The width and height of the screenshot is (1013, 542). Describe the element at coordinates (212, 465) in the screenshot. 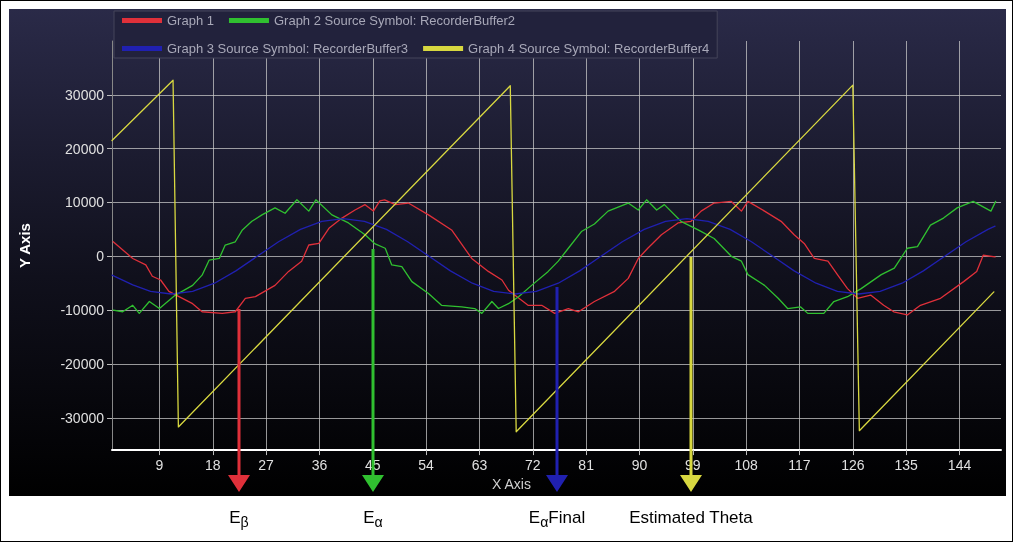

I see `x-tick-label: 18` at that location.